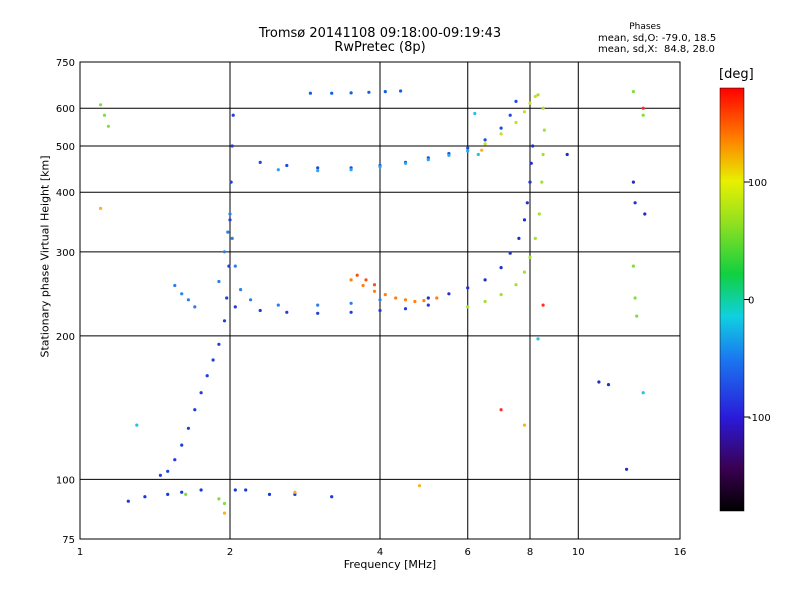 The height and width of the screenshot is (600, 800). What do you see at coordinates (45, 256) in the screenshot?
I see `y-axis-label: Stationary phase Virtual Height [km]` at bounding box center [45, 256].